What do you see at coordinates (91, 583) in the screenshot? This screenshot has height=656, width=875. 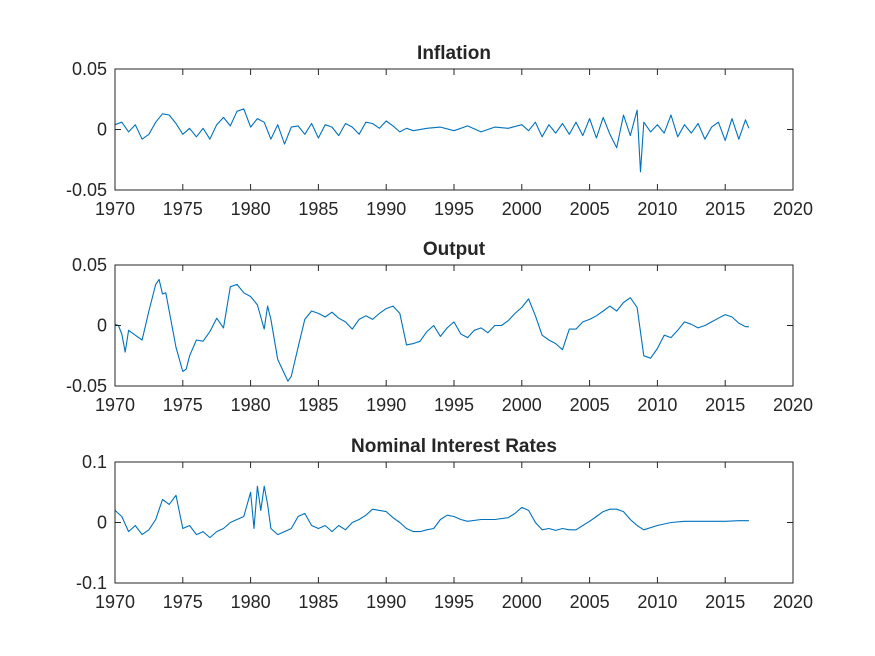 I see `y-tick-label: -0.1` at bounding box center [91, 583].